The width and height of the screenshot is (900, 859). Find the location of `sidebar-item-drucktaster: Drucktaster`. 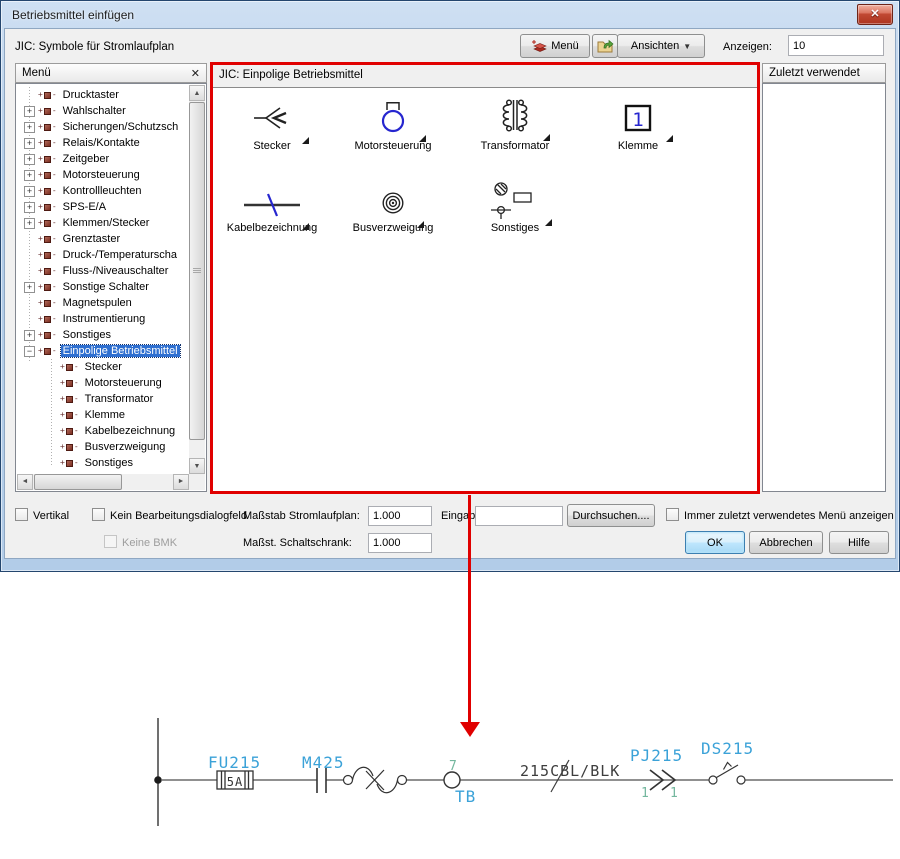

sidebar-item-drucktaster: Drucktaster is located at coordinates (103, 95).